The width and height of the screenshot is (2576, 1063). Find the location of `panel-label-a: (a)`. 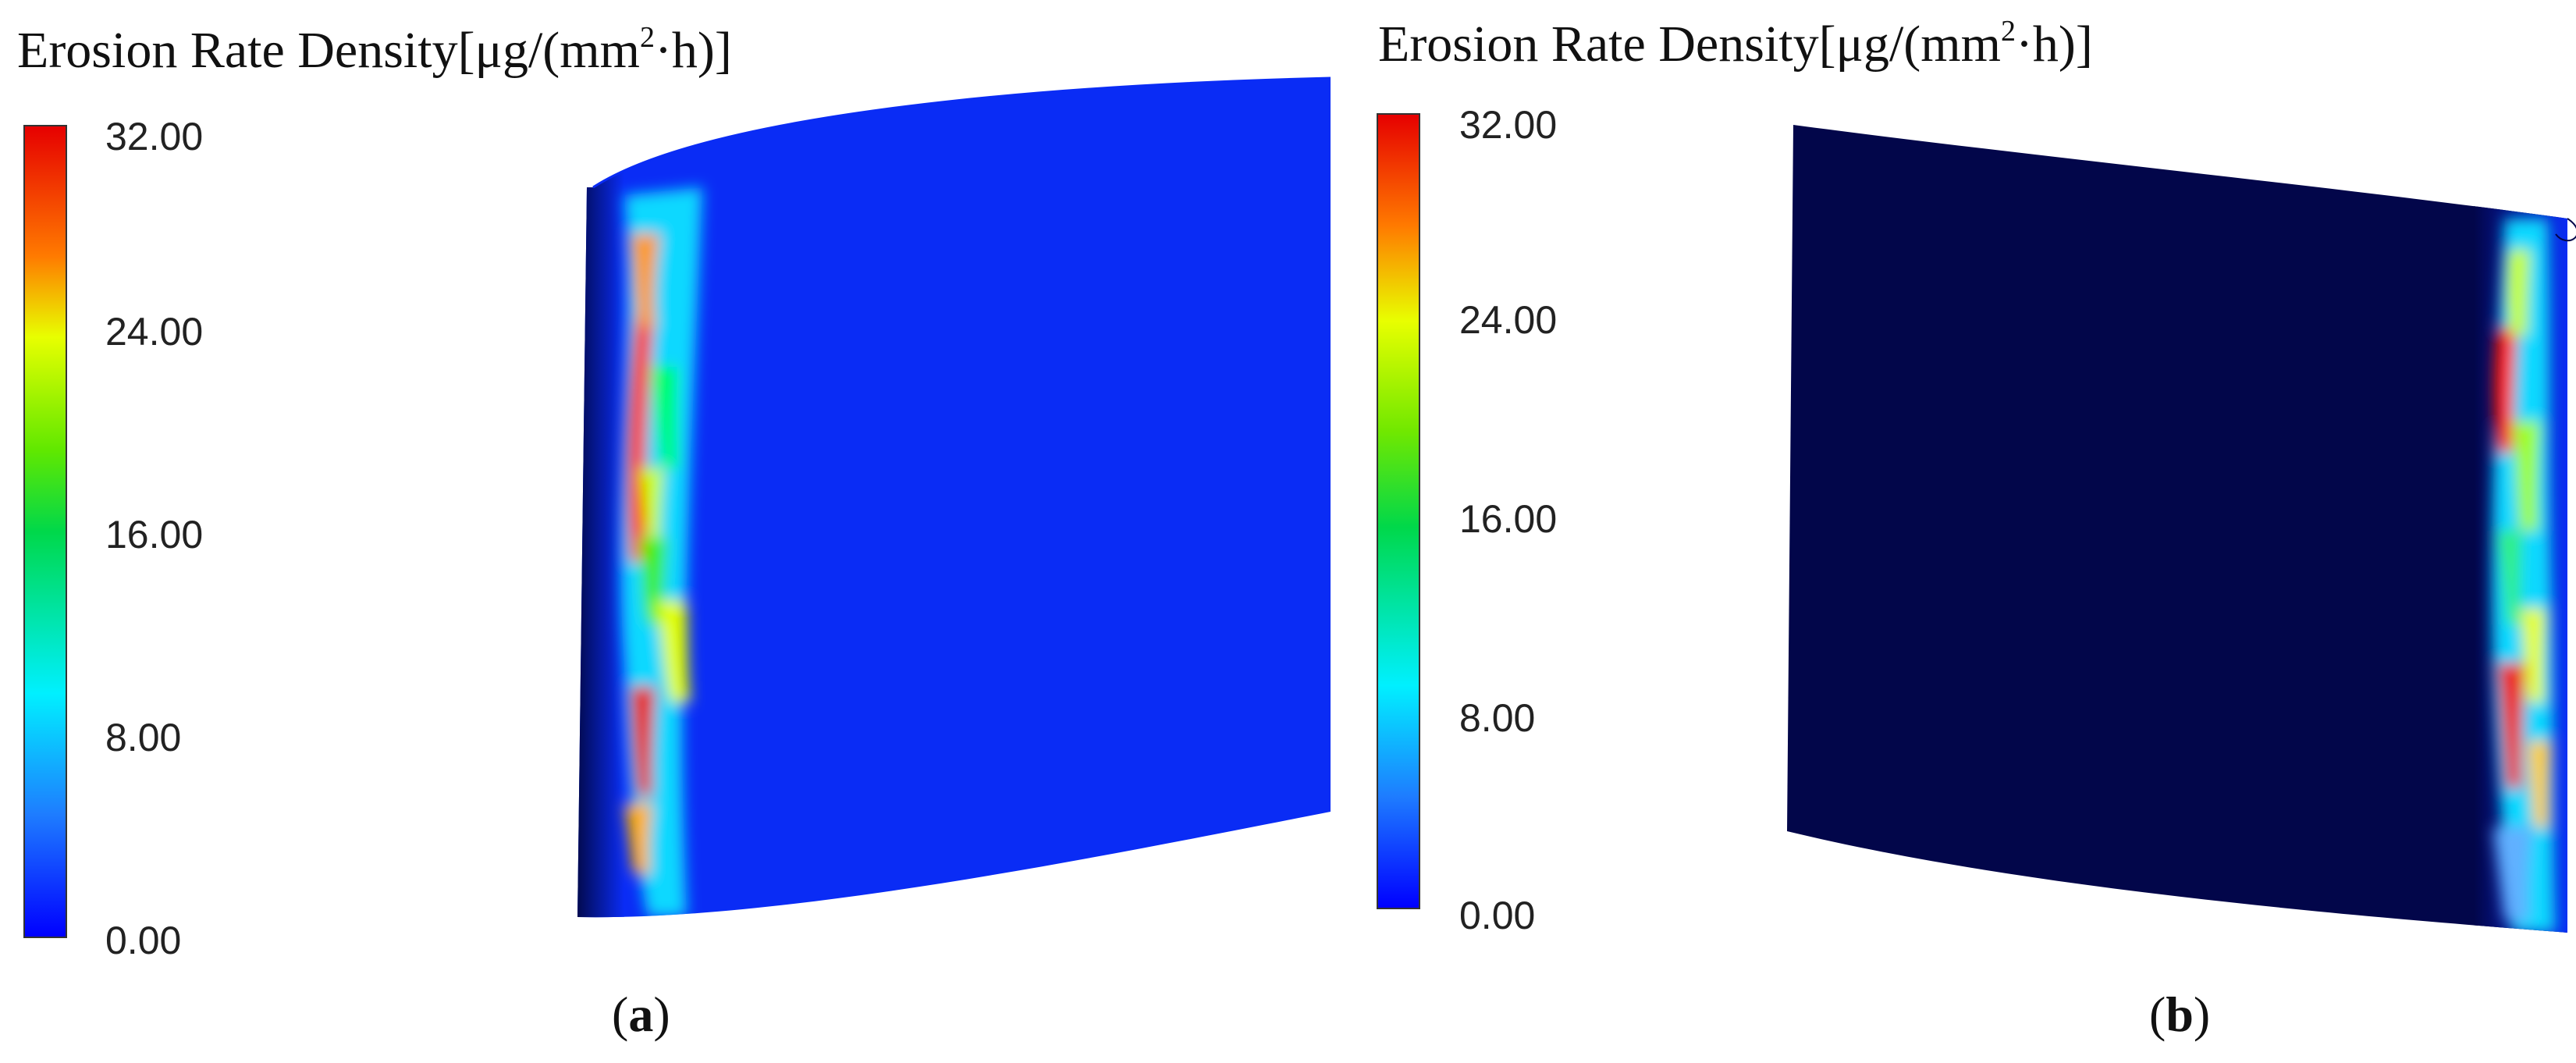

panel-label-a: (a) is located at coordinates (641, 1014).